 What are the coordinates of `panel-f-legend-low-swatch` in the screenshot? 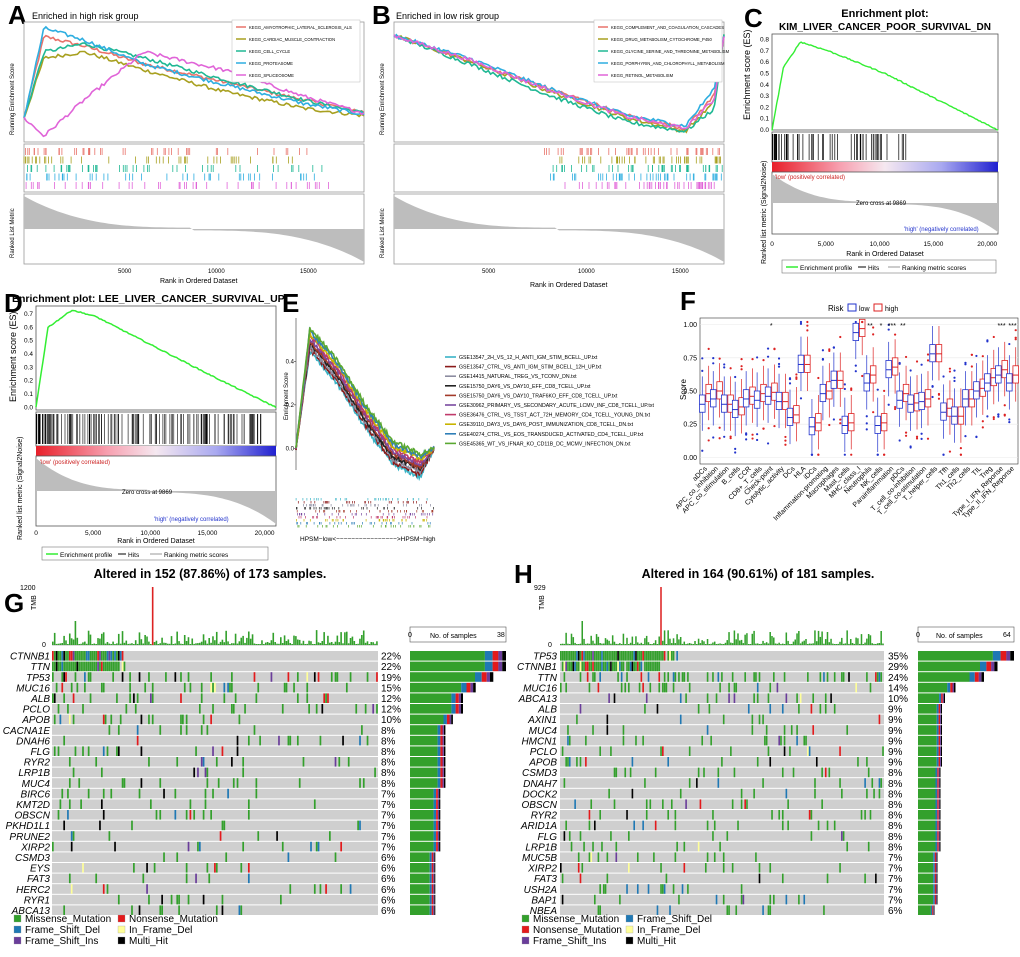 It's located at (852, 307).